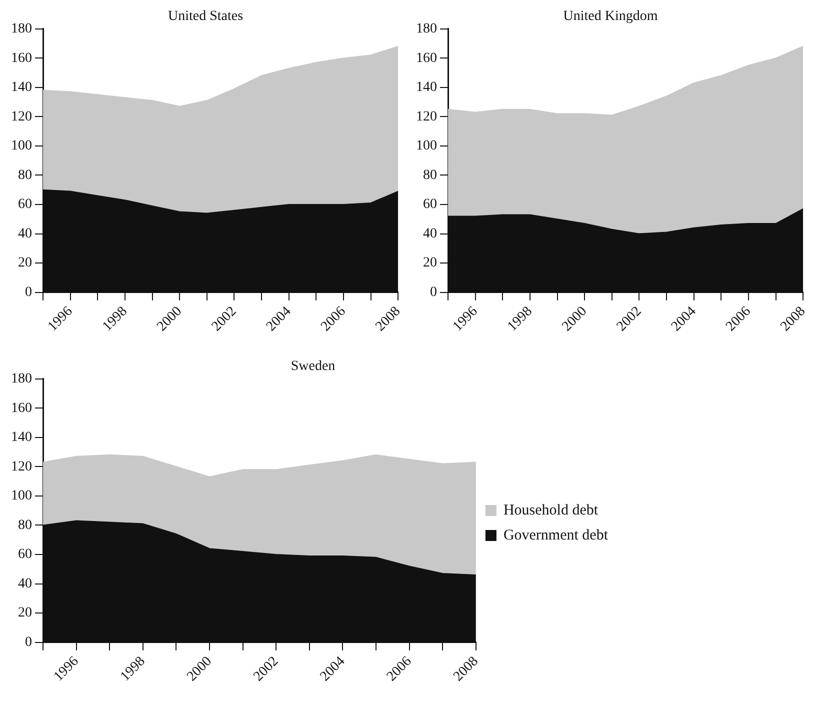 The height and width of the screenshot is (715, 832). I want to click on legend-label: Government debt, so click(556, 535).